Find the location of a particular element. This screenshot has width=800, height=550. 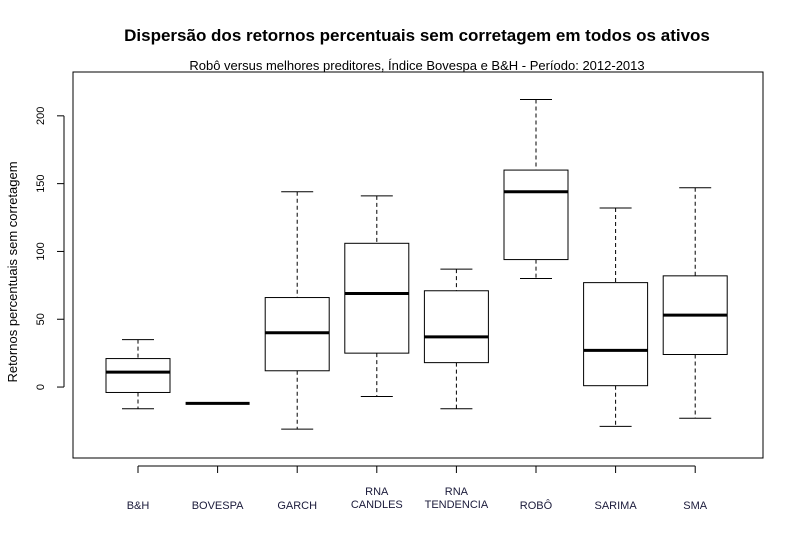

y-axis: 0 50 100 150 200 is located at coordinates (50, 248).